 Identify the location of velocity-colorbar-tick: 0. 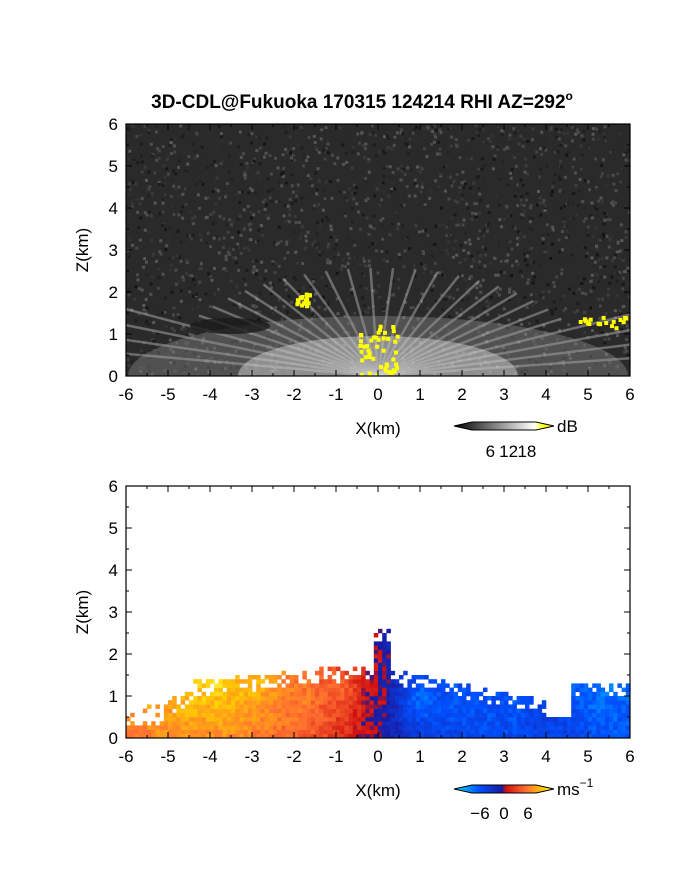
(503, 813).